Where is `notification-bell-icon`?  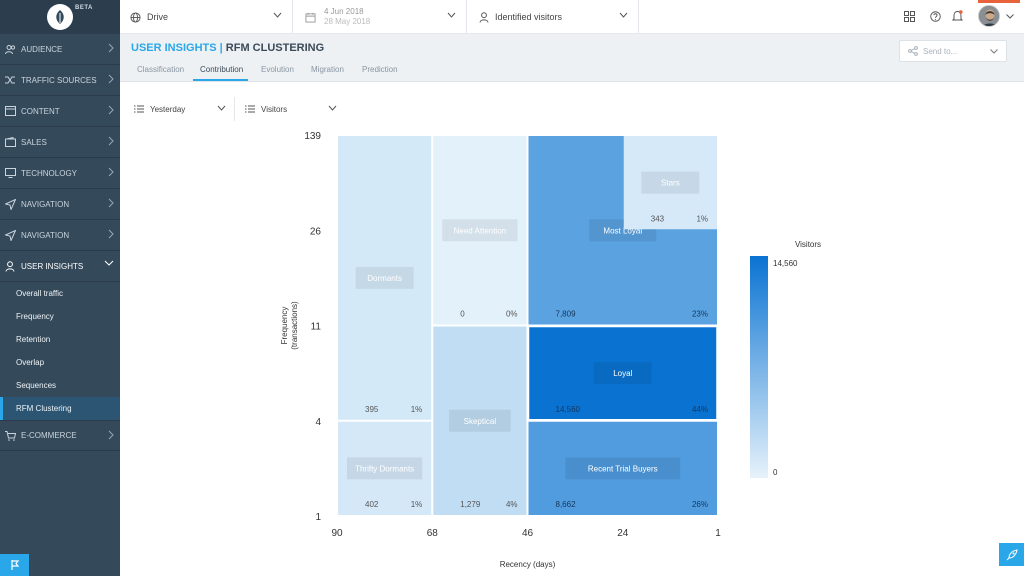
notification-bell-icon is located at coordinates (957, 16).